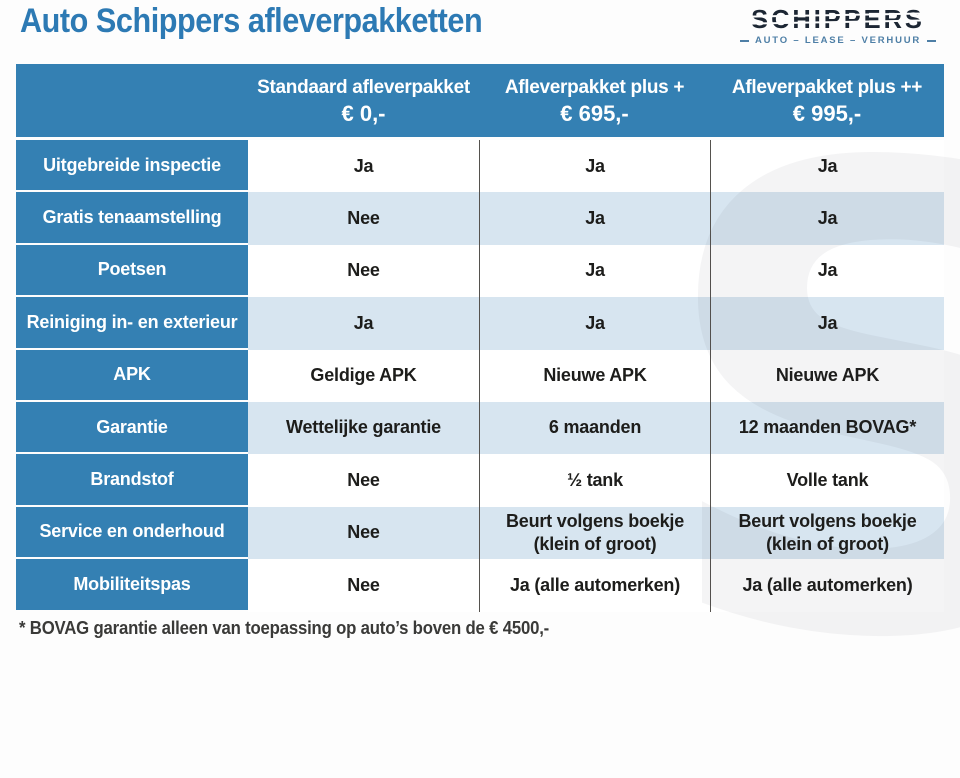 The image size is (960, 778). I want to click on logo-wordmark: SCHIPPERS, so click(838, 19).